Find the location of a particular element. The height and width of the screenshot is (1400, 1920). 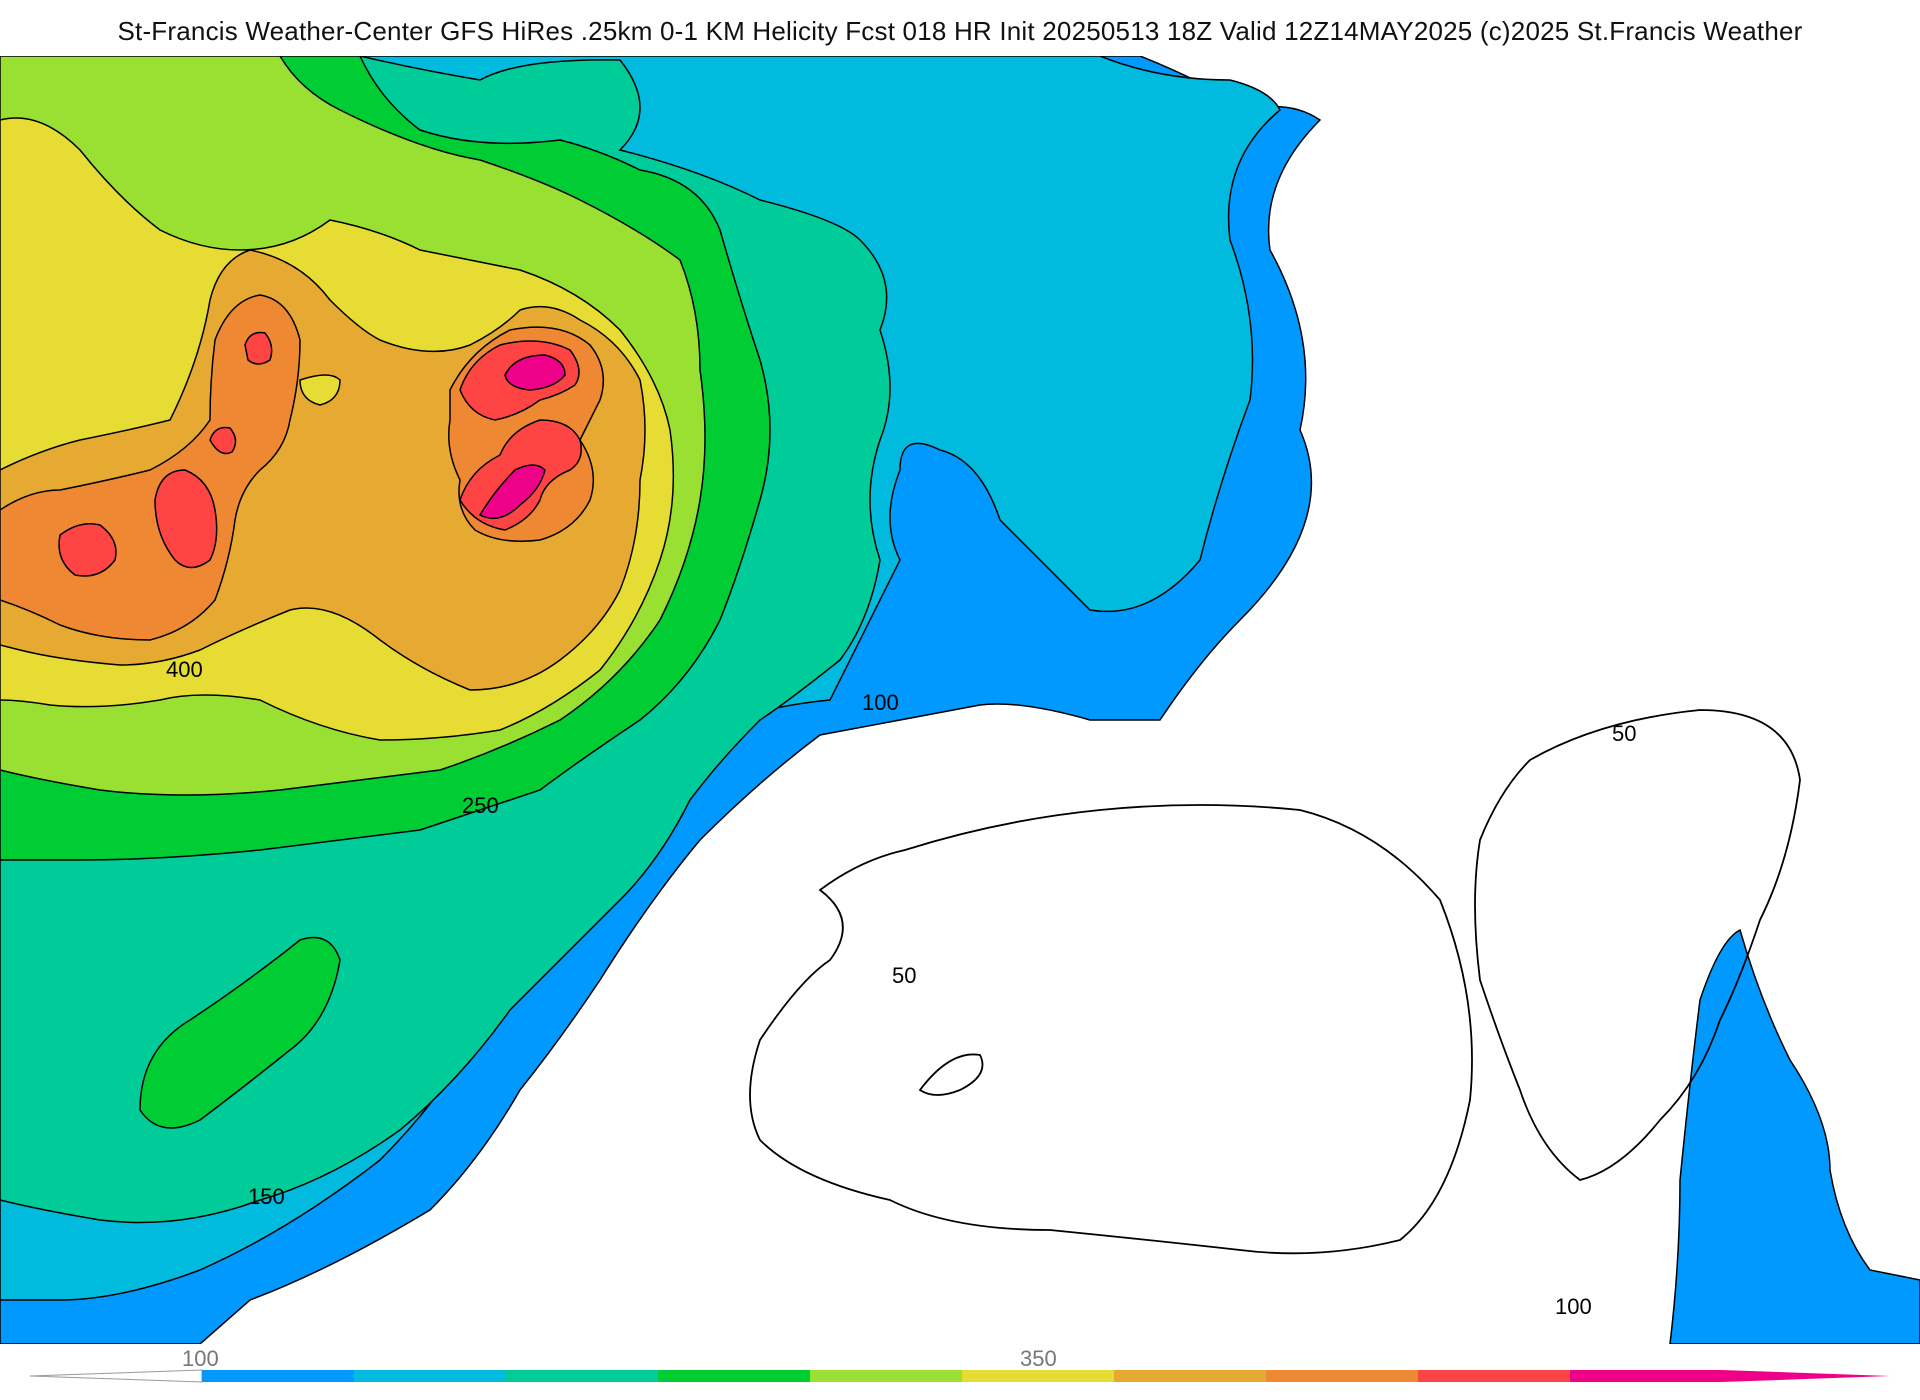

contour-fill-500-c is located at coordinates (223, 440).